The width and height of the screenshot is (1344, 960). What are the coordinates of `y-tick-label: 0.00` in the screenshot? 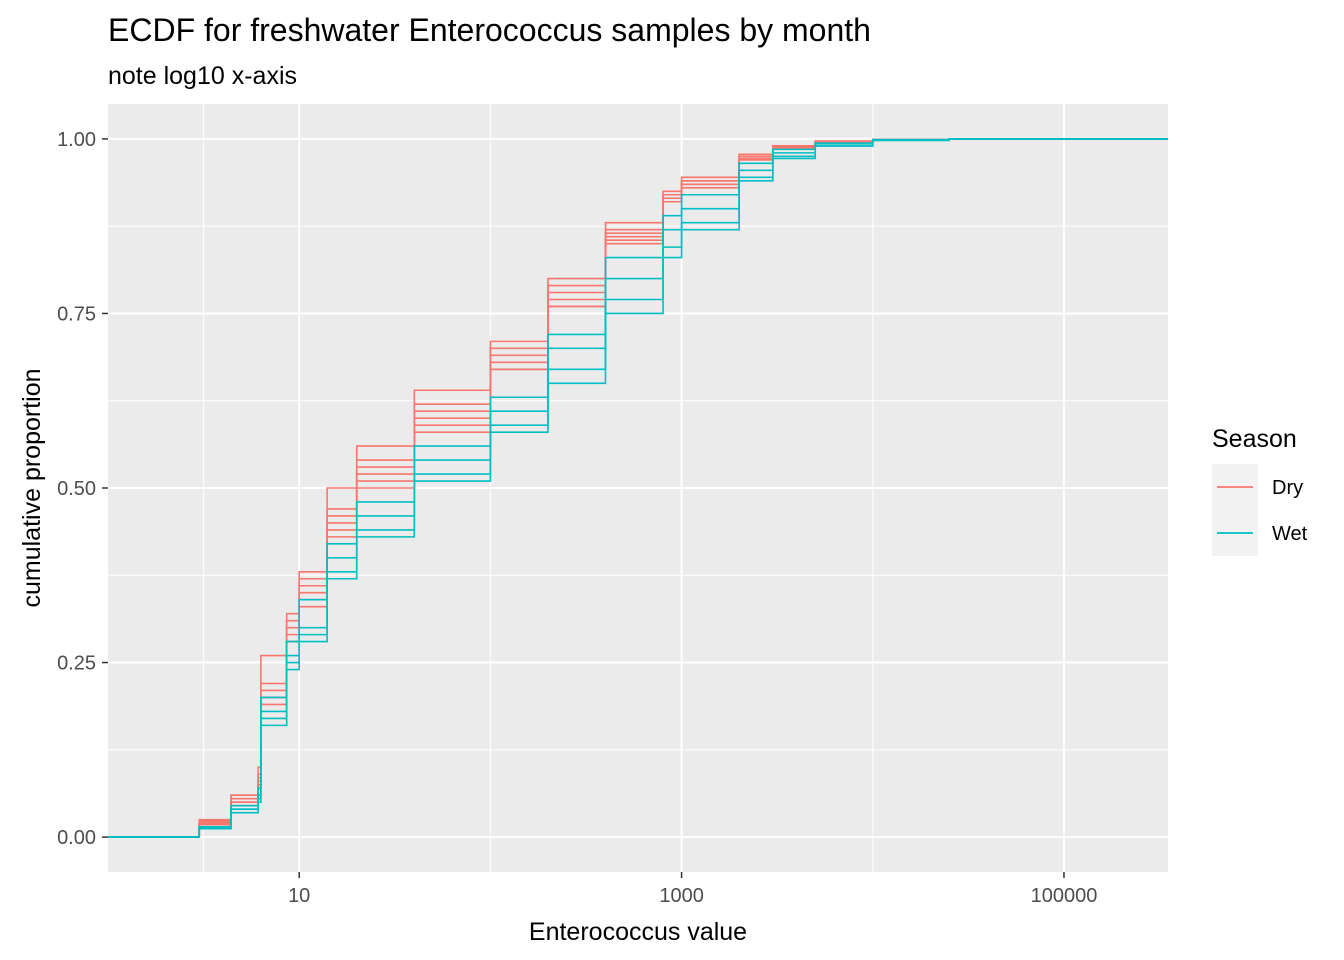 It's located at (76, 838).